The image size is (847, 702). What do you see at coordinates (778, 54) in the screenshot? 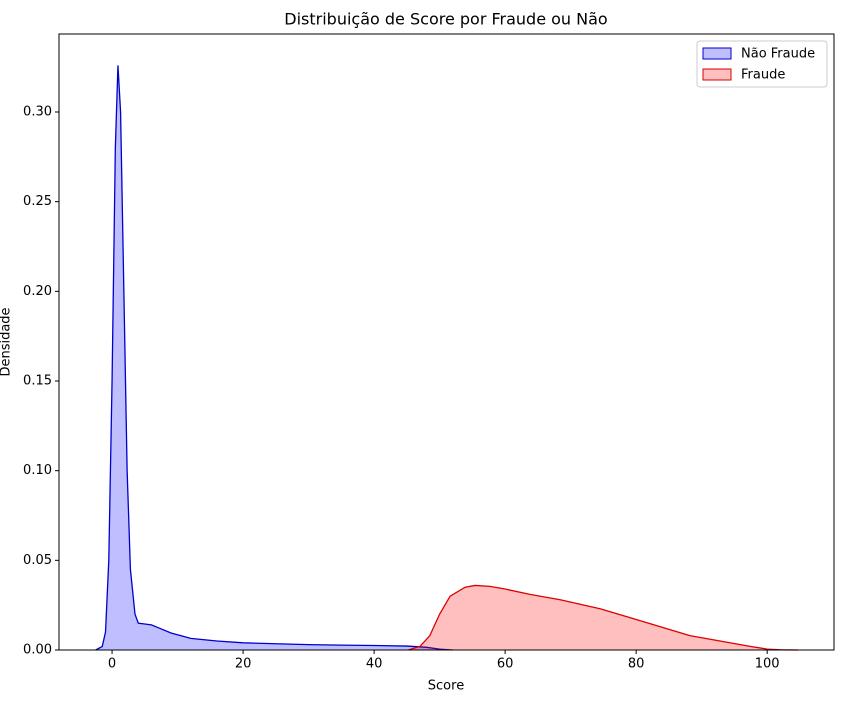
I see `legend-label: Não Fraude` at bounding box center [778, 54].